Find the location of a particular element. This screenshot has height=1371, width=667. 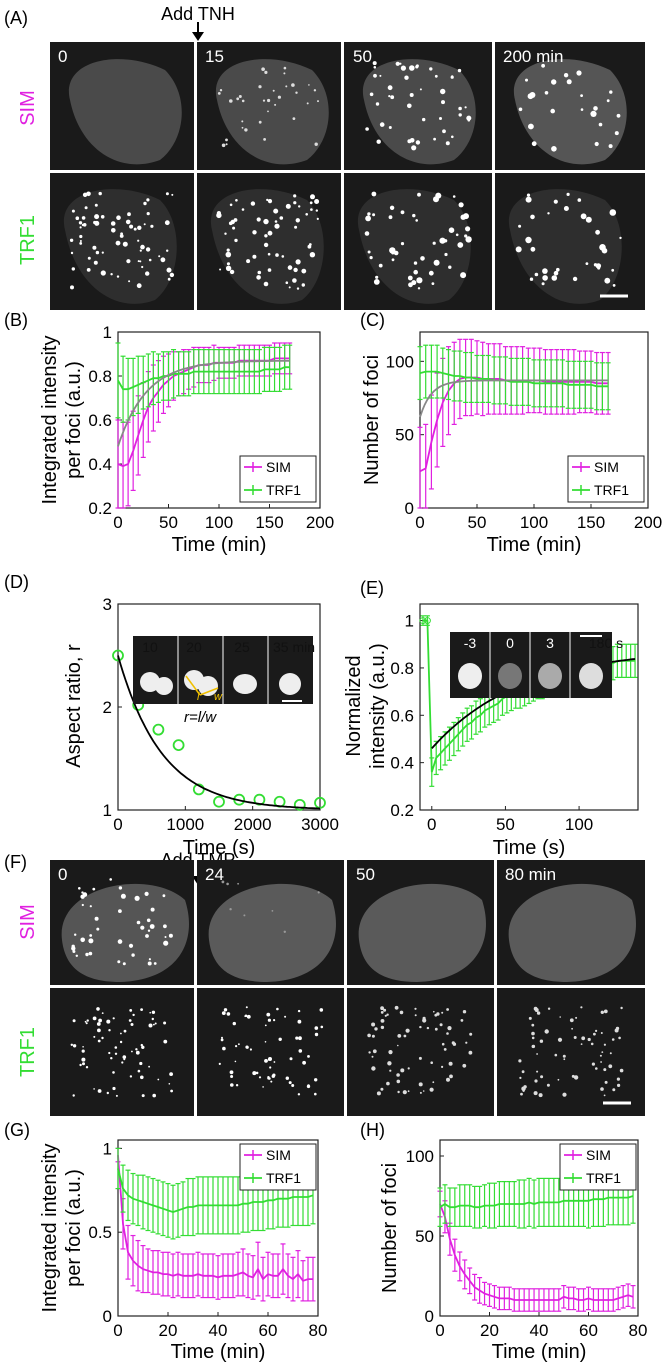

inset-timepoint: -3 is located at coordinates (470, 643).